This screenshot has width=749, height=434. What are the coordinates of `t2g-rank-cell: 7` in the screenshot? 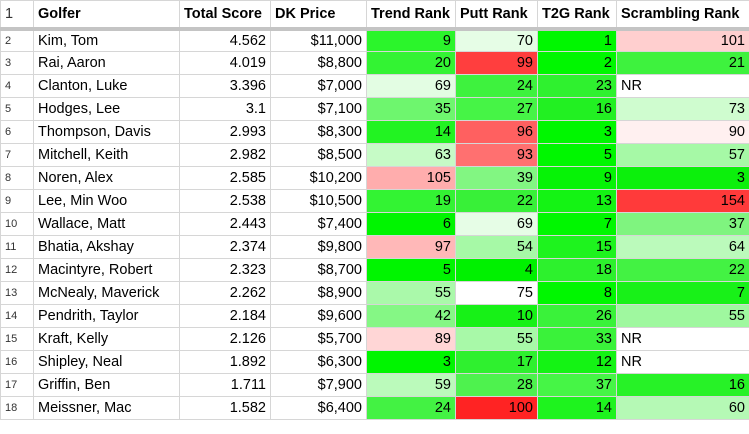 It's located at (577, 224).